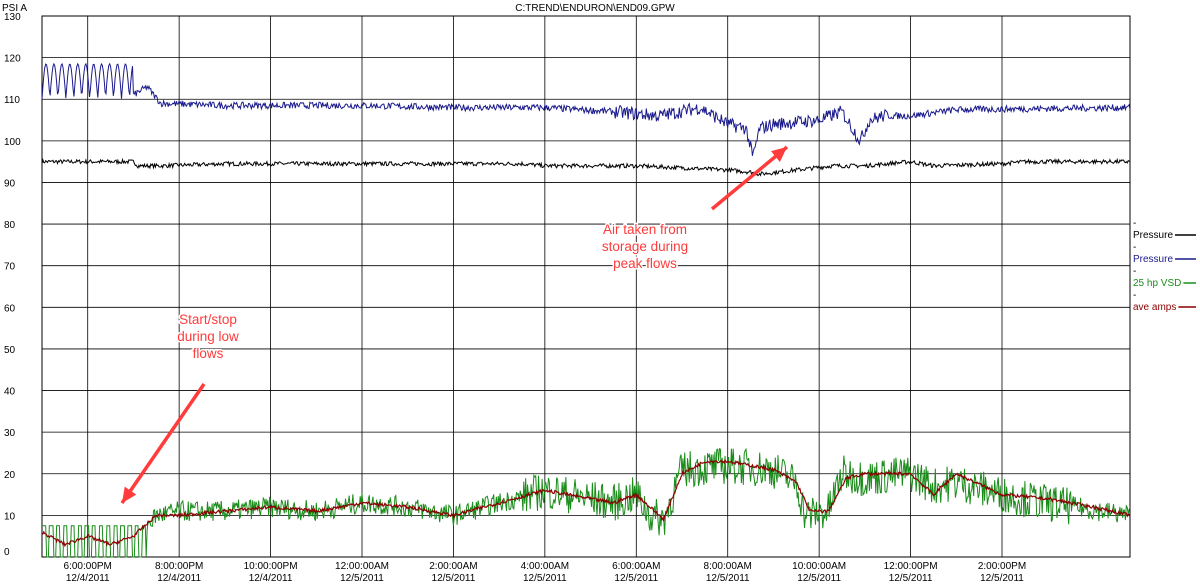 This screenshot has height=584, width=1200. Describe the element at coordinates (12, 142) in the screenshot. I see `y-tick-label: 100` at that location.